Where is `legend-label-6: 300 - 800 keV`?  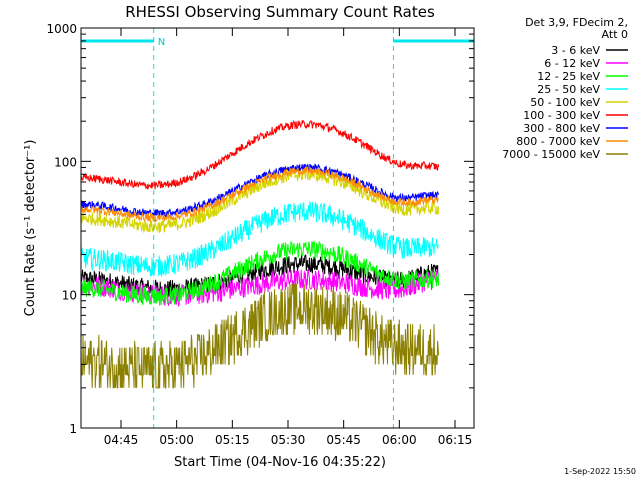
legend-label-6: 300 - 800 keV is located at coordinates (561, 128).